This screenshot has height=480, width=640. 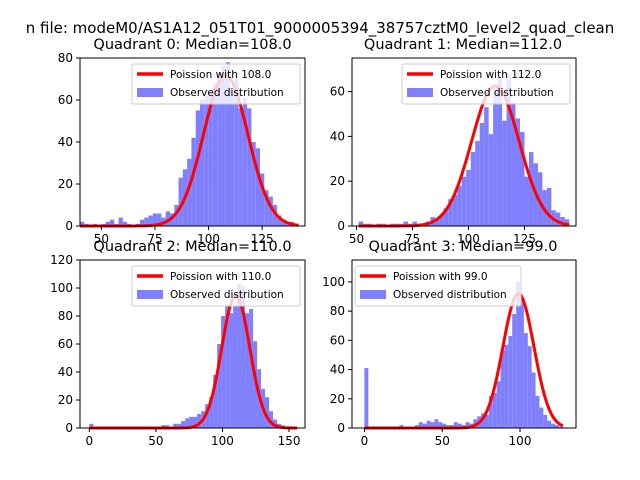 I want to click on quadrant-0-y-tick-label: 60, so click(x=65, y=100).